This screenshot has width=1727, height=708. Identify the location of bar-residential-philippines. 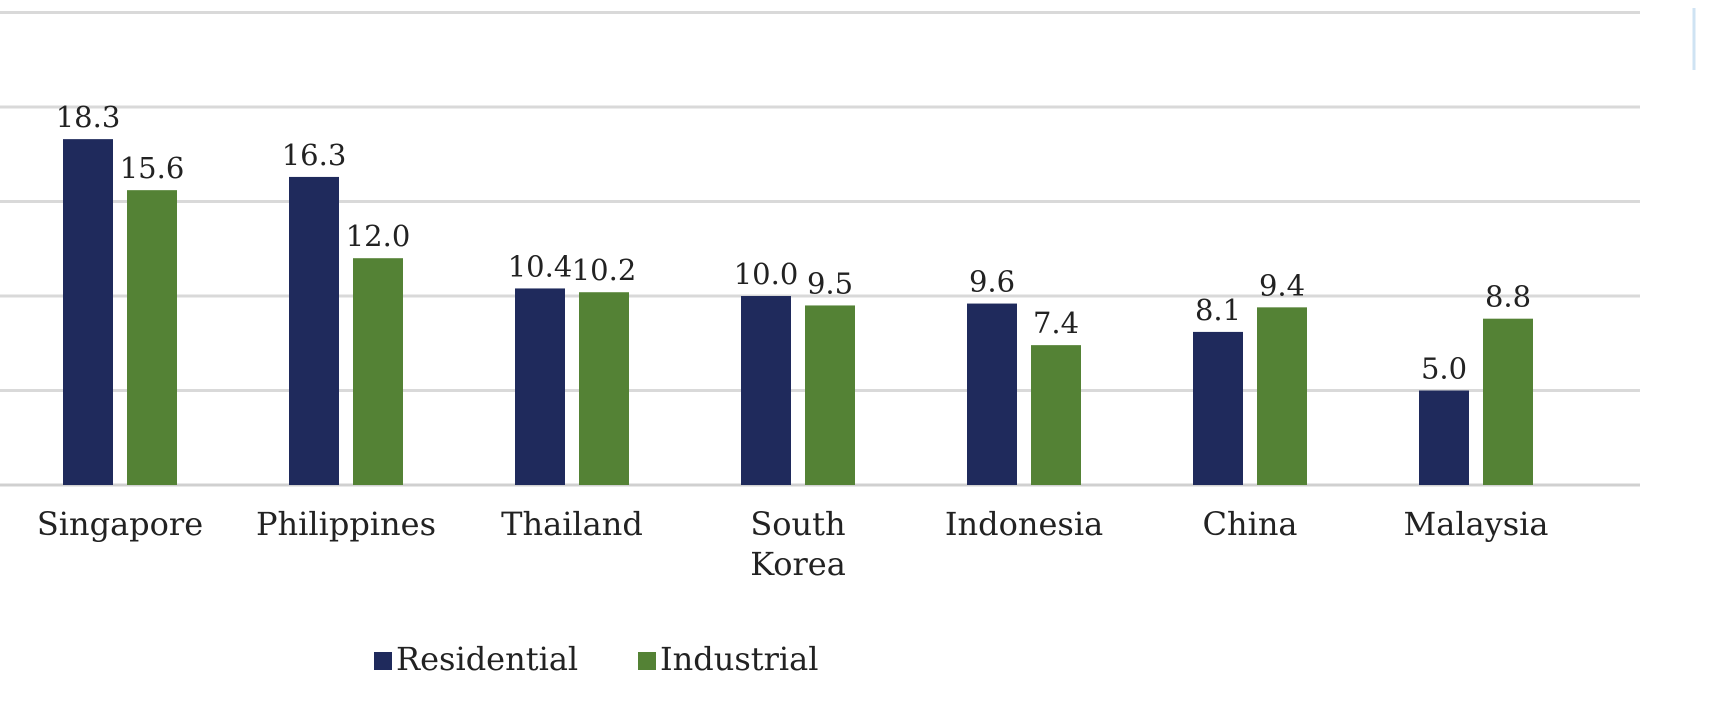
(314, 330).